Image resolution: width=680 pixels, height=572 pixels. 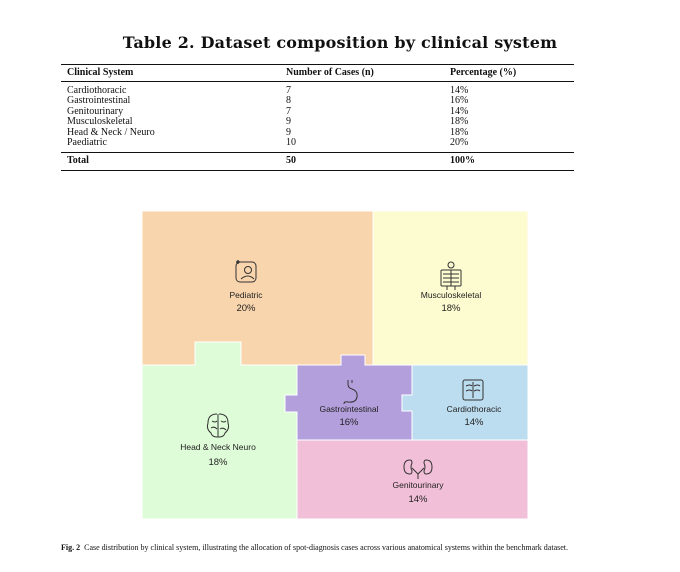 What do you see at coordinates (509, 161) in the screenshot?
I see `total-percentage: 100%` at bounding box center [509, 161].